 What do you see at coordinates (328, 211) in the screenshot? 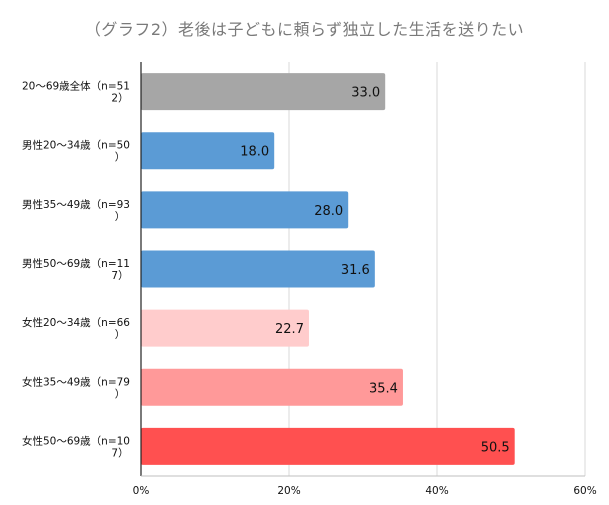
I see `data-label: 28.0` at bounding box center [328, 211].